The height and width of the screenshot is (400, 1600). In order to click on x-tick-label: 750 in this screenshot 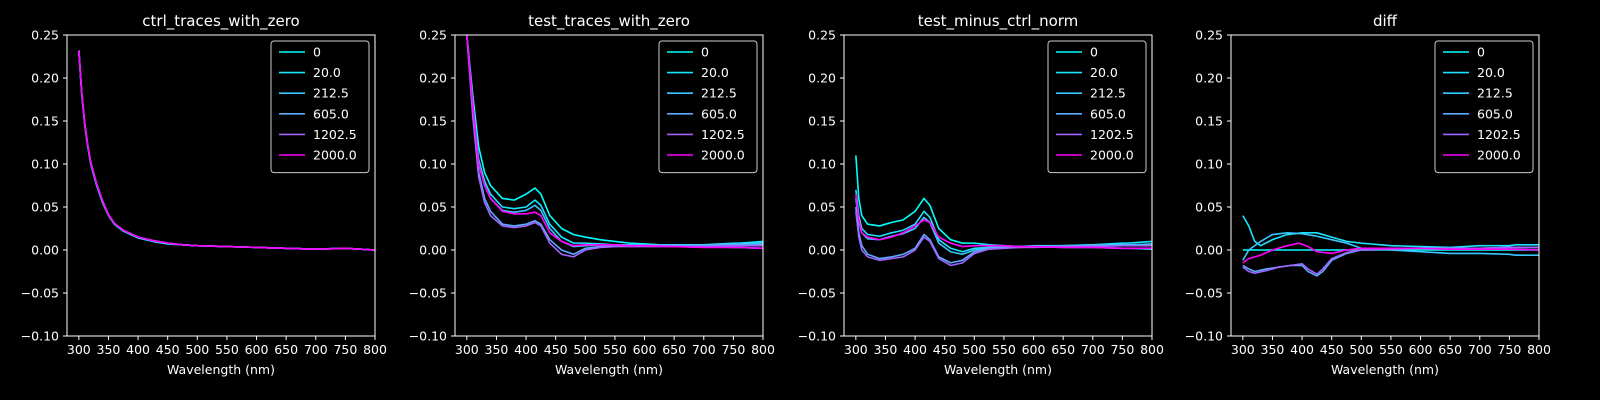, I will do `click(345, 349)`.